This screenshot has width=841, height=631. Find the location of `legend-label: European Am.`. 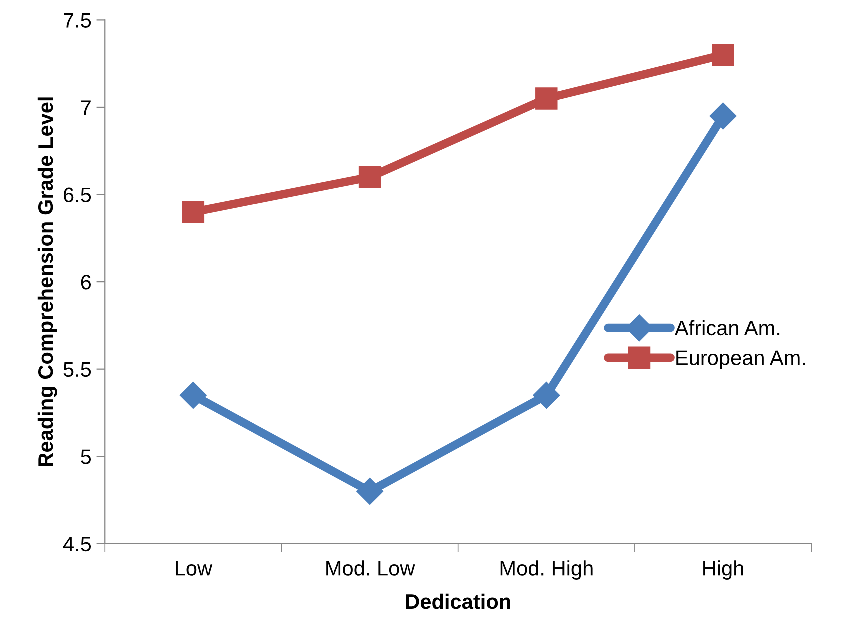

legend-label: European Am. is located at coordinates (741, 360).